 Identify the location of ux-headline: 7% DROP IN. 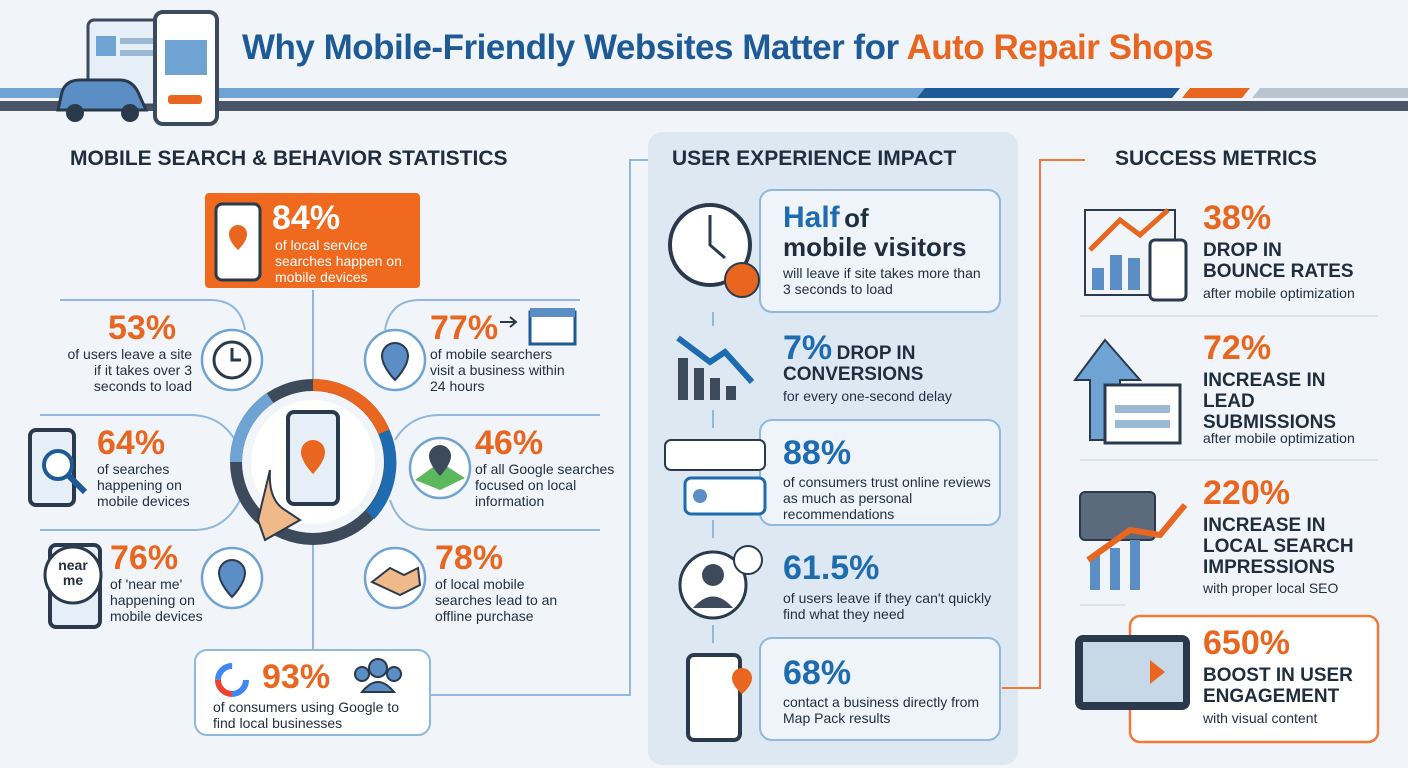
(849, 348).